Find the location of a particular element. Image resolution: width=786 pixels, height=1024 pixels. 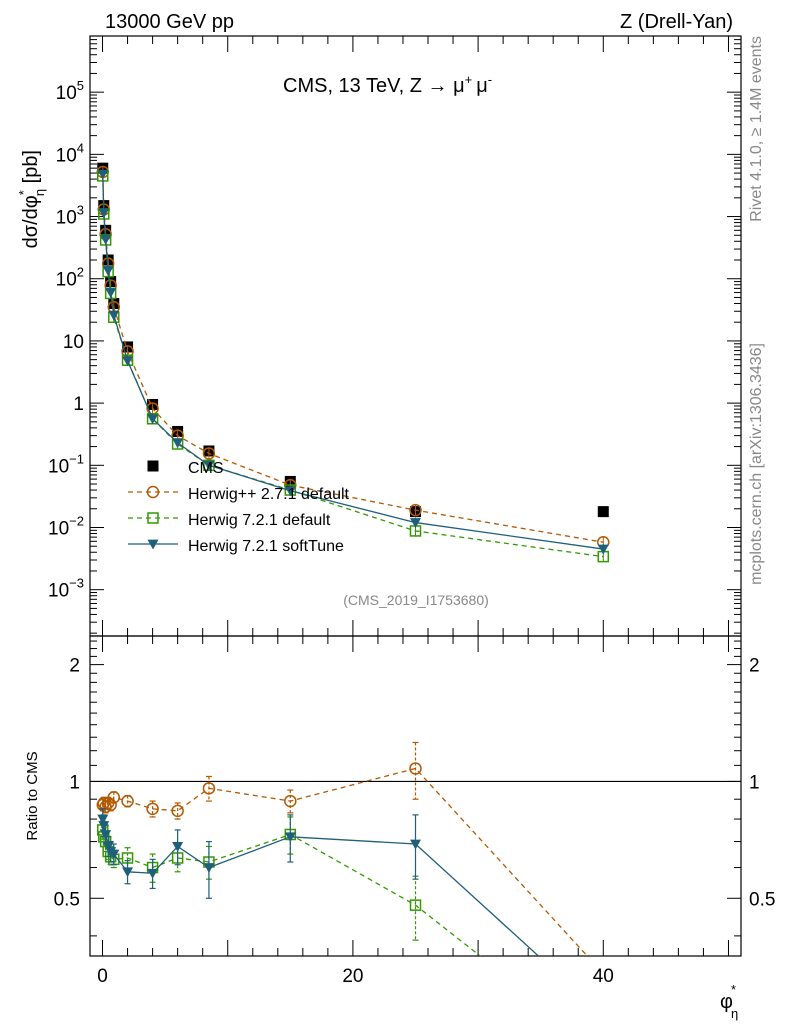

legend-entry: Herwig 7.2.1 softTune is located at coordinates (236, 546).